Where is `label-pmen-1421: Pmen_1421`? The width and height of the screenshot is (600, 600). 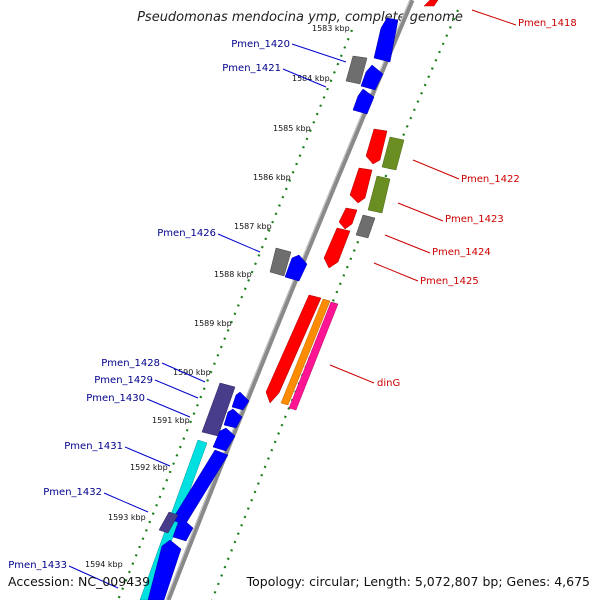 label-pmen-1421: Pmen_1421 is located at coordinates (251, 68).